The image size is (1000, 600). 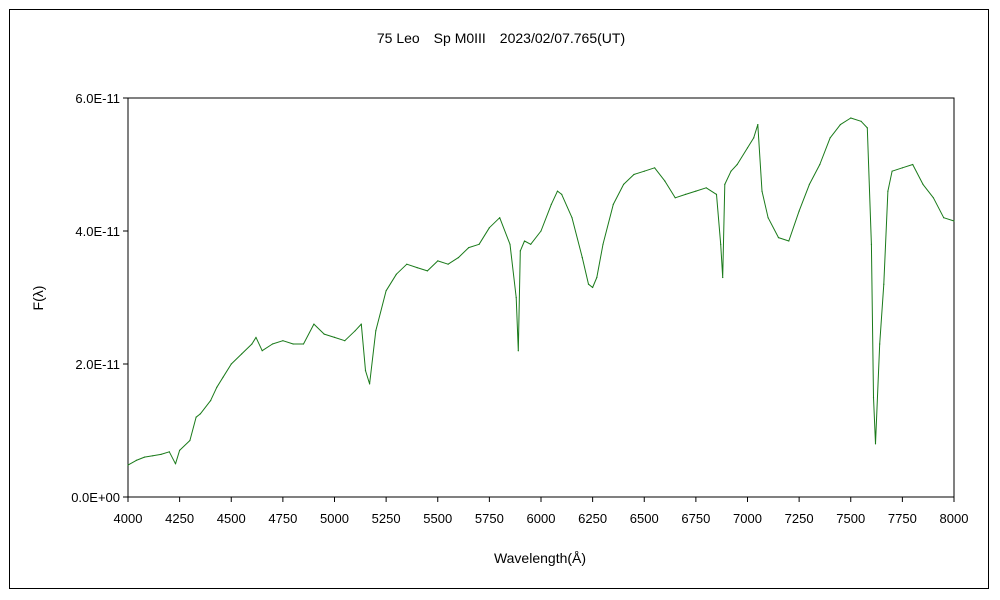 What do you see at coordinates (592, 518) in the screenshot?
I see `x-tick-label: 6250` at bounding box center [592, 518].